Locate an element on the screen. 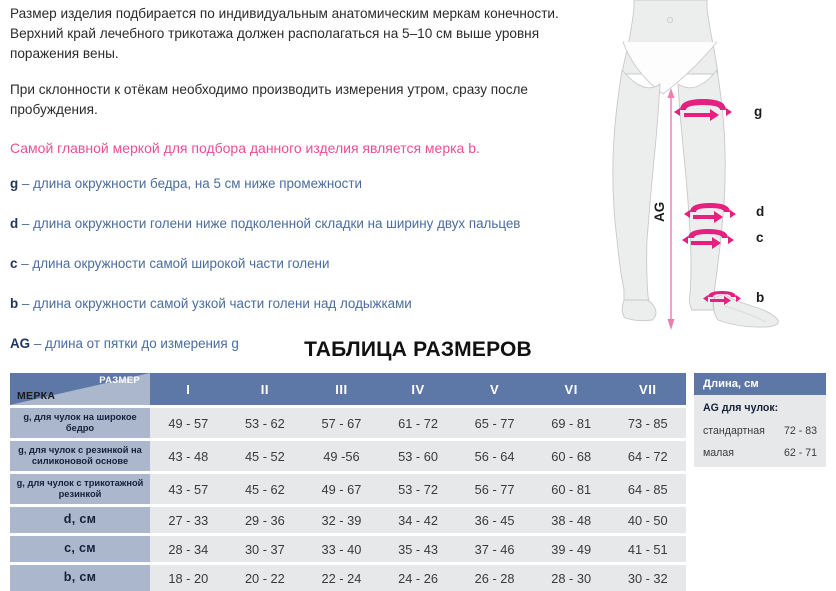 Image resolution: width=836 pixels, height=591 pixels. table-cell: 49 - 57 is located at coordinates (188, 423).